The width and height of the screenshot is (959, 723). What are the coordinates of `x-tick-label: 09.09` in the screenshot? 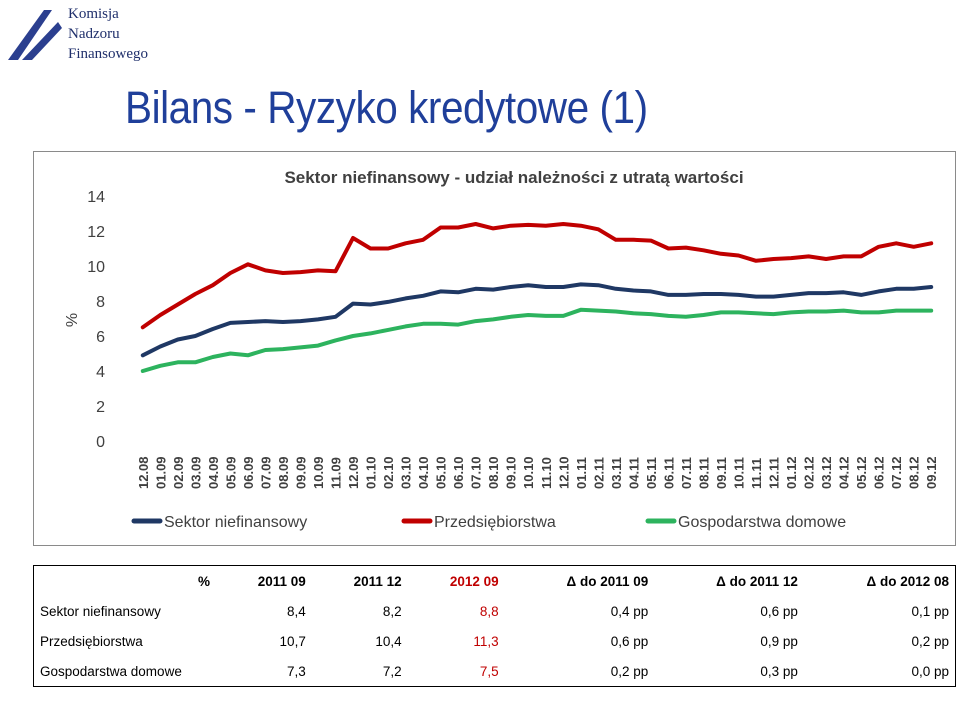 It's located at (300, 472).